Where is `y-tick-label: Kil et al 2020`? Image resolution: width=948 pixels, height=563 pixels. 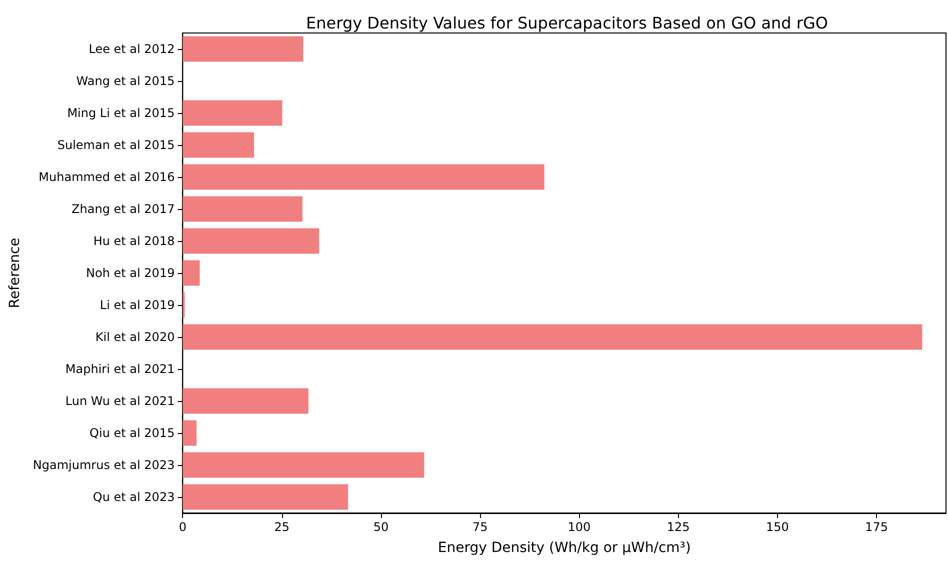
y-tick-label: Kil et al 2020 is located at coordinates (135, 337).